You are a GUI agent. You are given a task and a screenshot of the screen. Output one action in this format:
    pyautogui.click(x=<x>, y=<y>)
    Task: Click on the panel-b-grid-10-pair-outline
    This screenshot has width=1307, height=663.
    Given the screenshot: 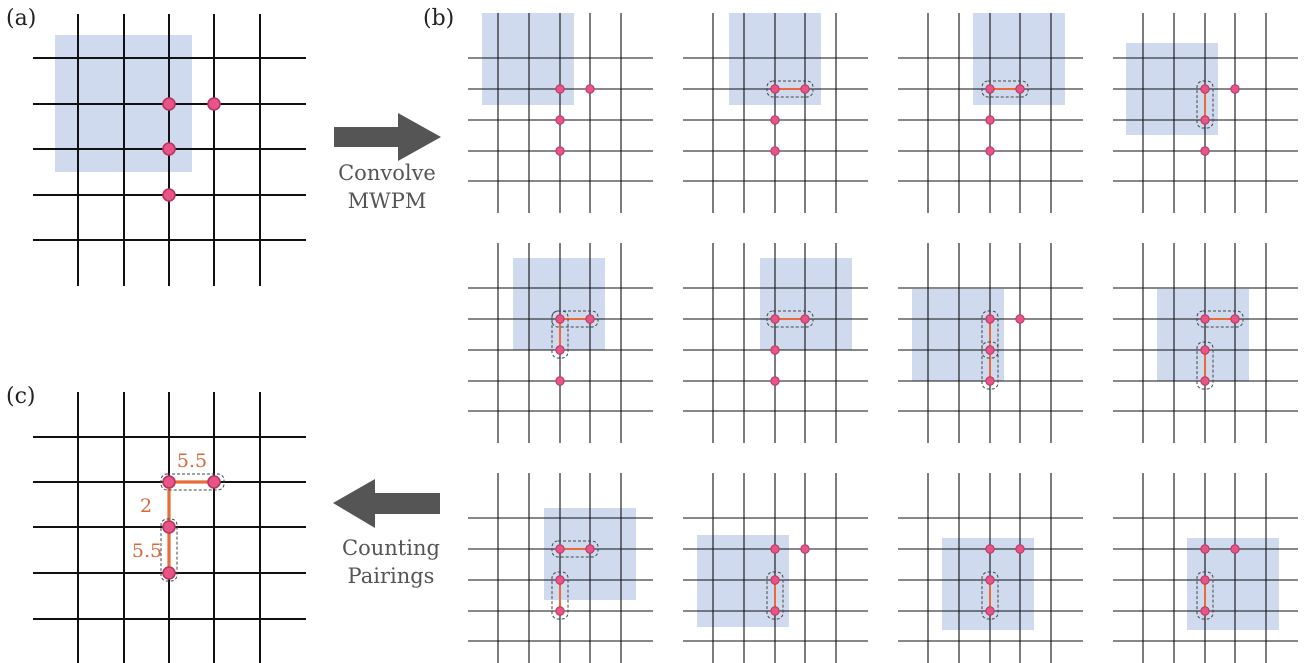 What is the action you would take?
    pyautogui.click(x=775, y=595)
    